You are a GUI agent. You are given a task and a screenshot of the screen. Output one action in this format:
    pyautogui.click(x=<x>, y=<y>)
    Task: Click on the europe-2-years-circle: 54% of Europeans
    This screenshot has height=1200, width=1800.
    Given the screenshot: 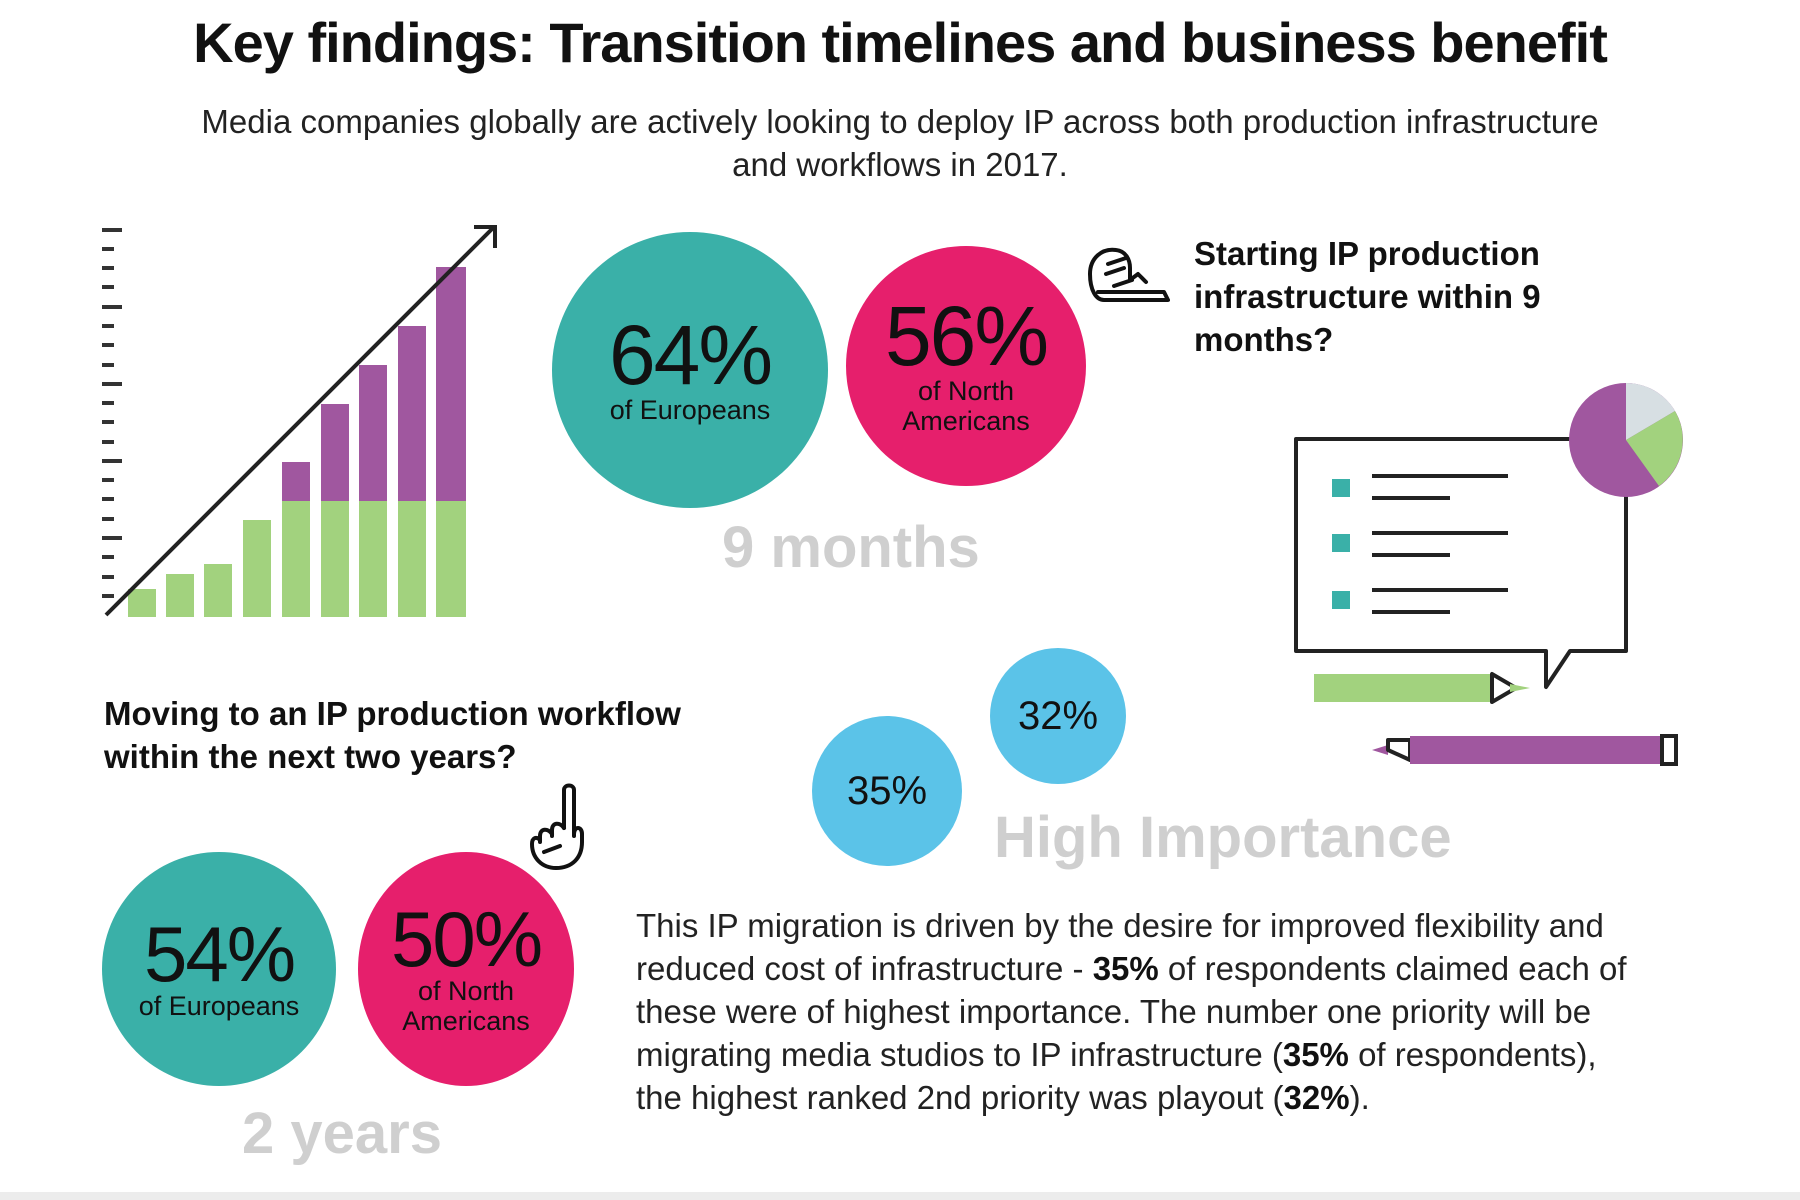 What is the action you would take?
    pyautogui.click(x=219, y=969)
    